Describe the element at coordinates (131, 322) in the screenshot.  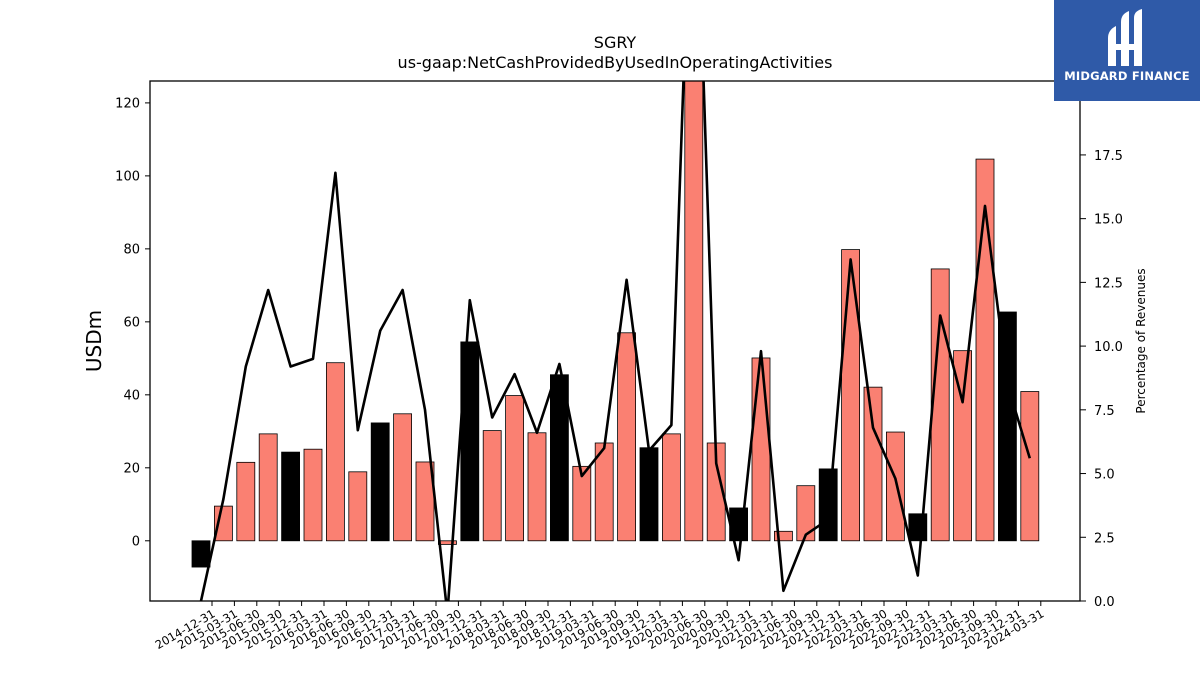
I see `y-tick-label: 60` at that location.